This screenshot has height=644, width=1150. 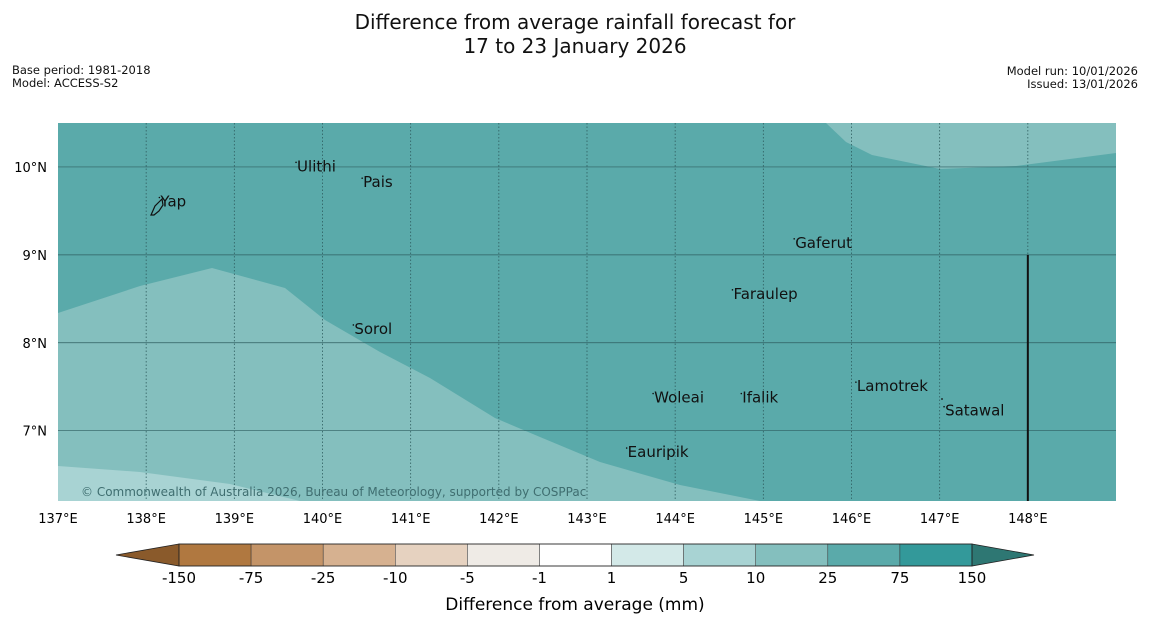 I want to click on lon-tick-label: 137°E, so click(x=58, y=519).